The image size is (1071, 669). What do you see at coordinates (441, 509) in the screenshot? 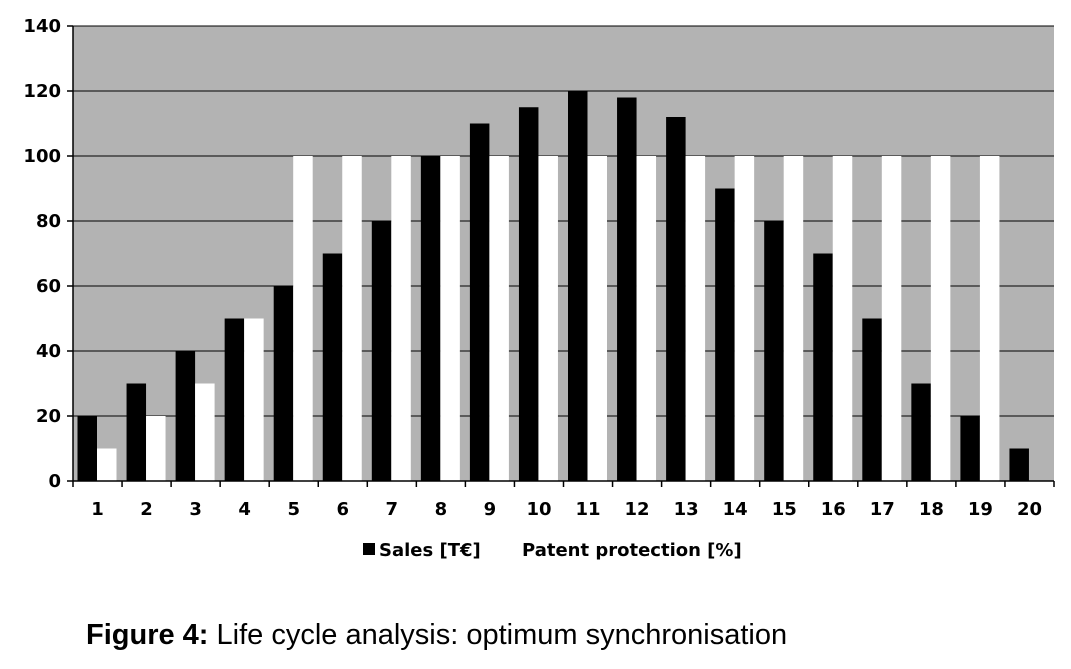
I see `x-tick-label: 8` at bounding box center [441, 509].